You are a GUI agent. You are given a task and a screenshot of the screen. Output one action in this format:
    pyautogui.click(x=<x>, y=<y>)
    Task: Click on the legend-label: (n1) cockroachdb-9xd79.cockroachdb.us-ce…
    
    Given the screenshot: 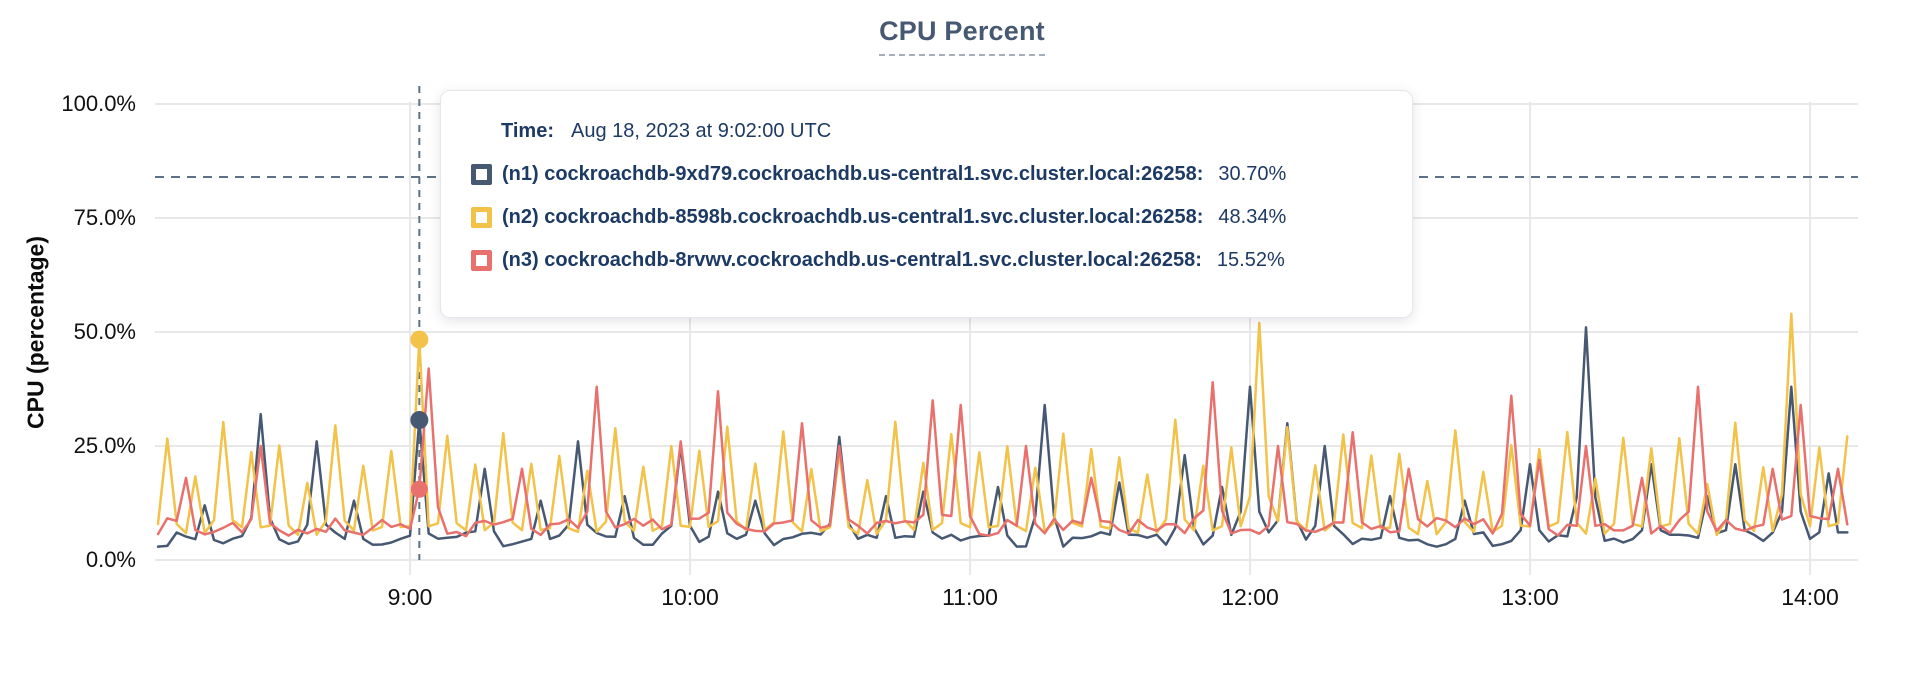 What is the action you would take?
    pyautogui.click(x=853, y=174)
    